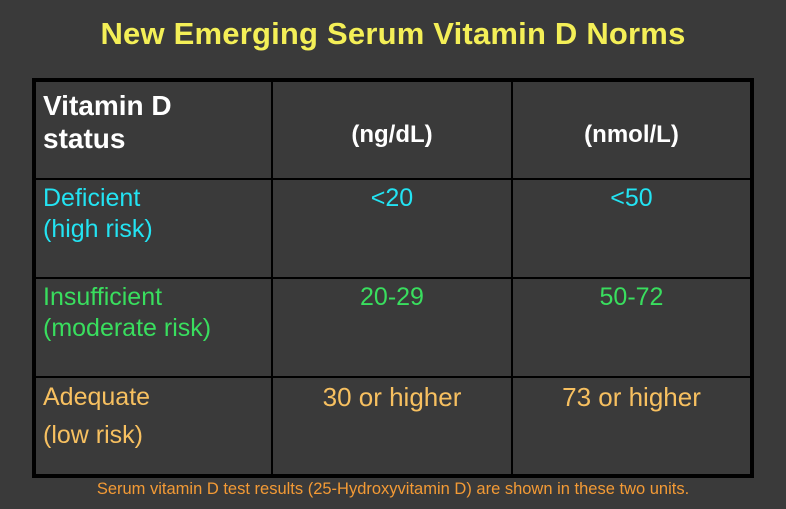 This screenshot has height=509, width=786. What do you see at coordinates (631, 397) in the screenshot?
I see `adequate-nmol-value: 73 or higher` at bounding box center [631, 397].